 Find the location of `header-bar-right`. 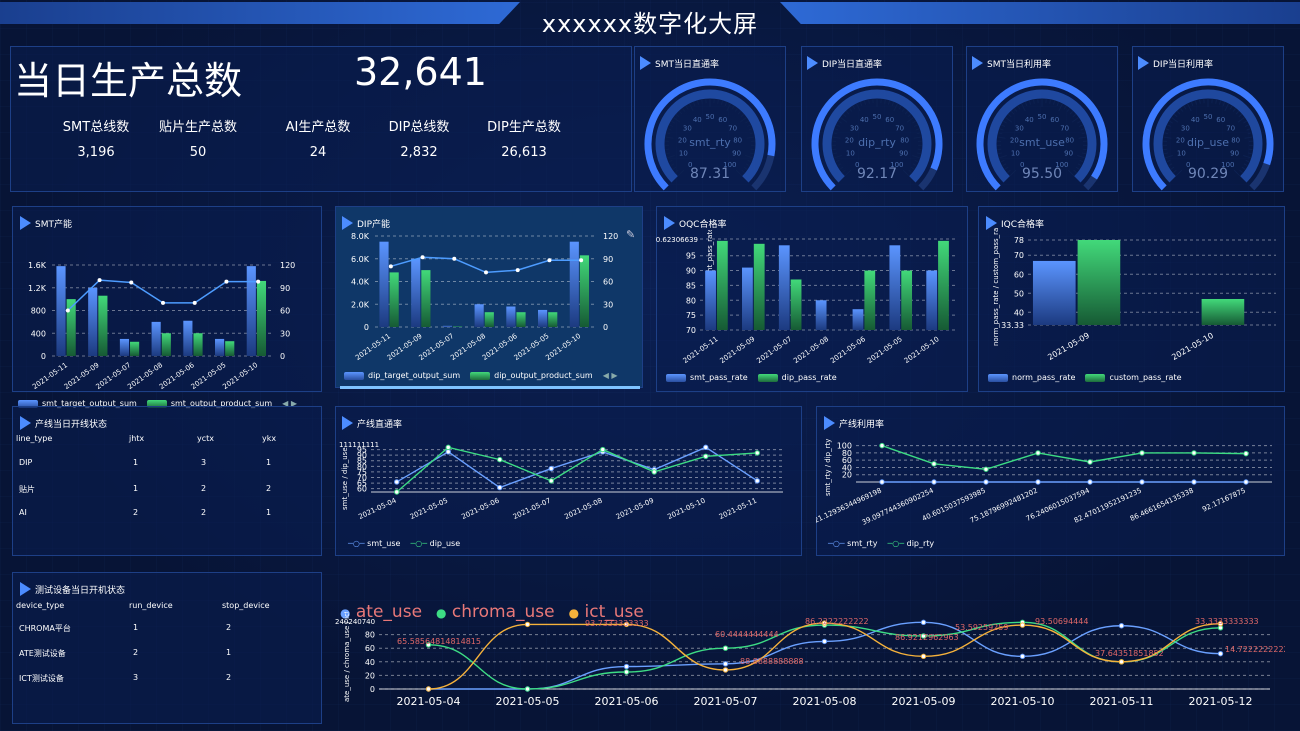

header-bar-right is located at coordinates (1040, 13).